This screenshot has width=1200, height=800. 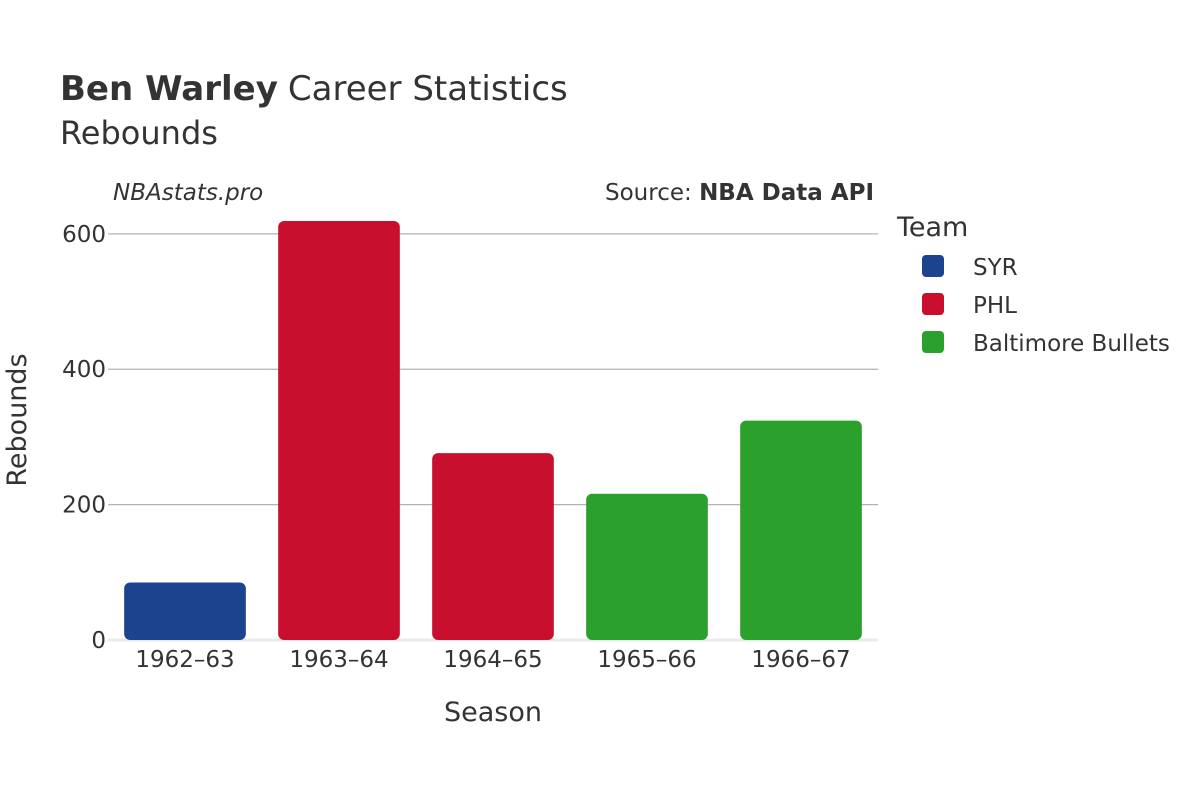 What do you see at coordinates (995, 268) in the screenshot?
I see `legend-label: SYR` at bounding box center [995, 268].